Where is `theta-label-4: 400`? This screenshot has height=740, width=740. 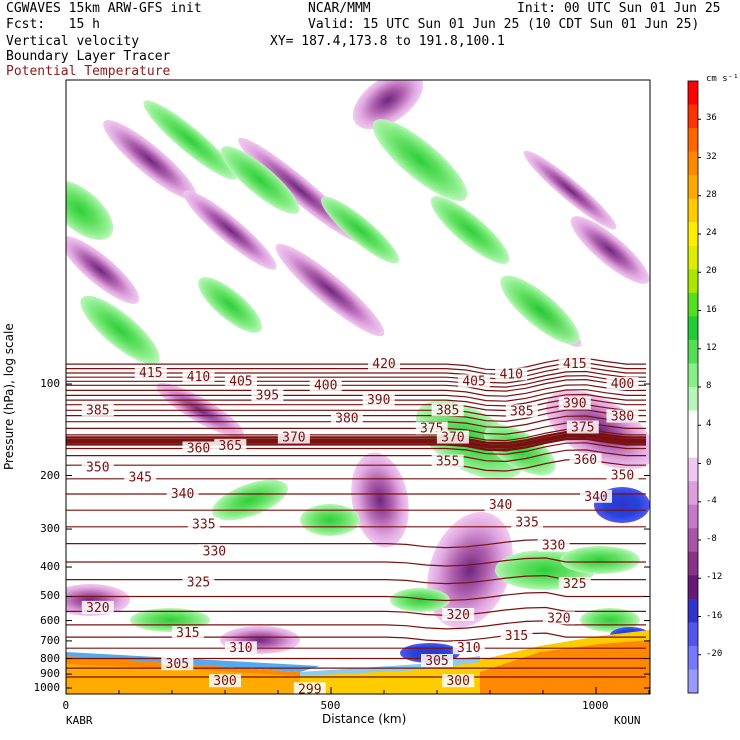
theta-label-4: 400 is located at coordinates (325, 385).